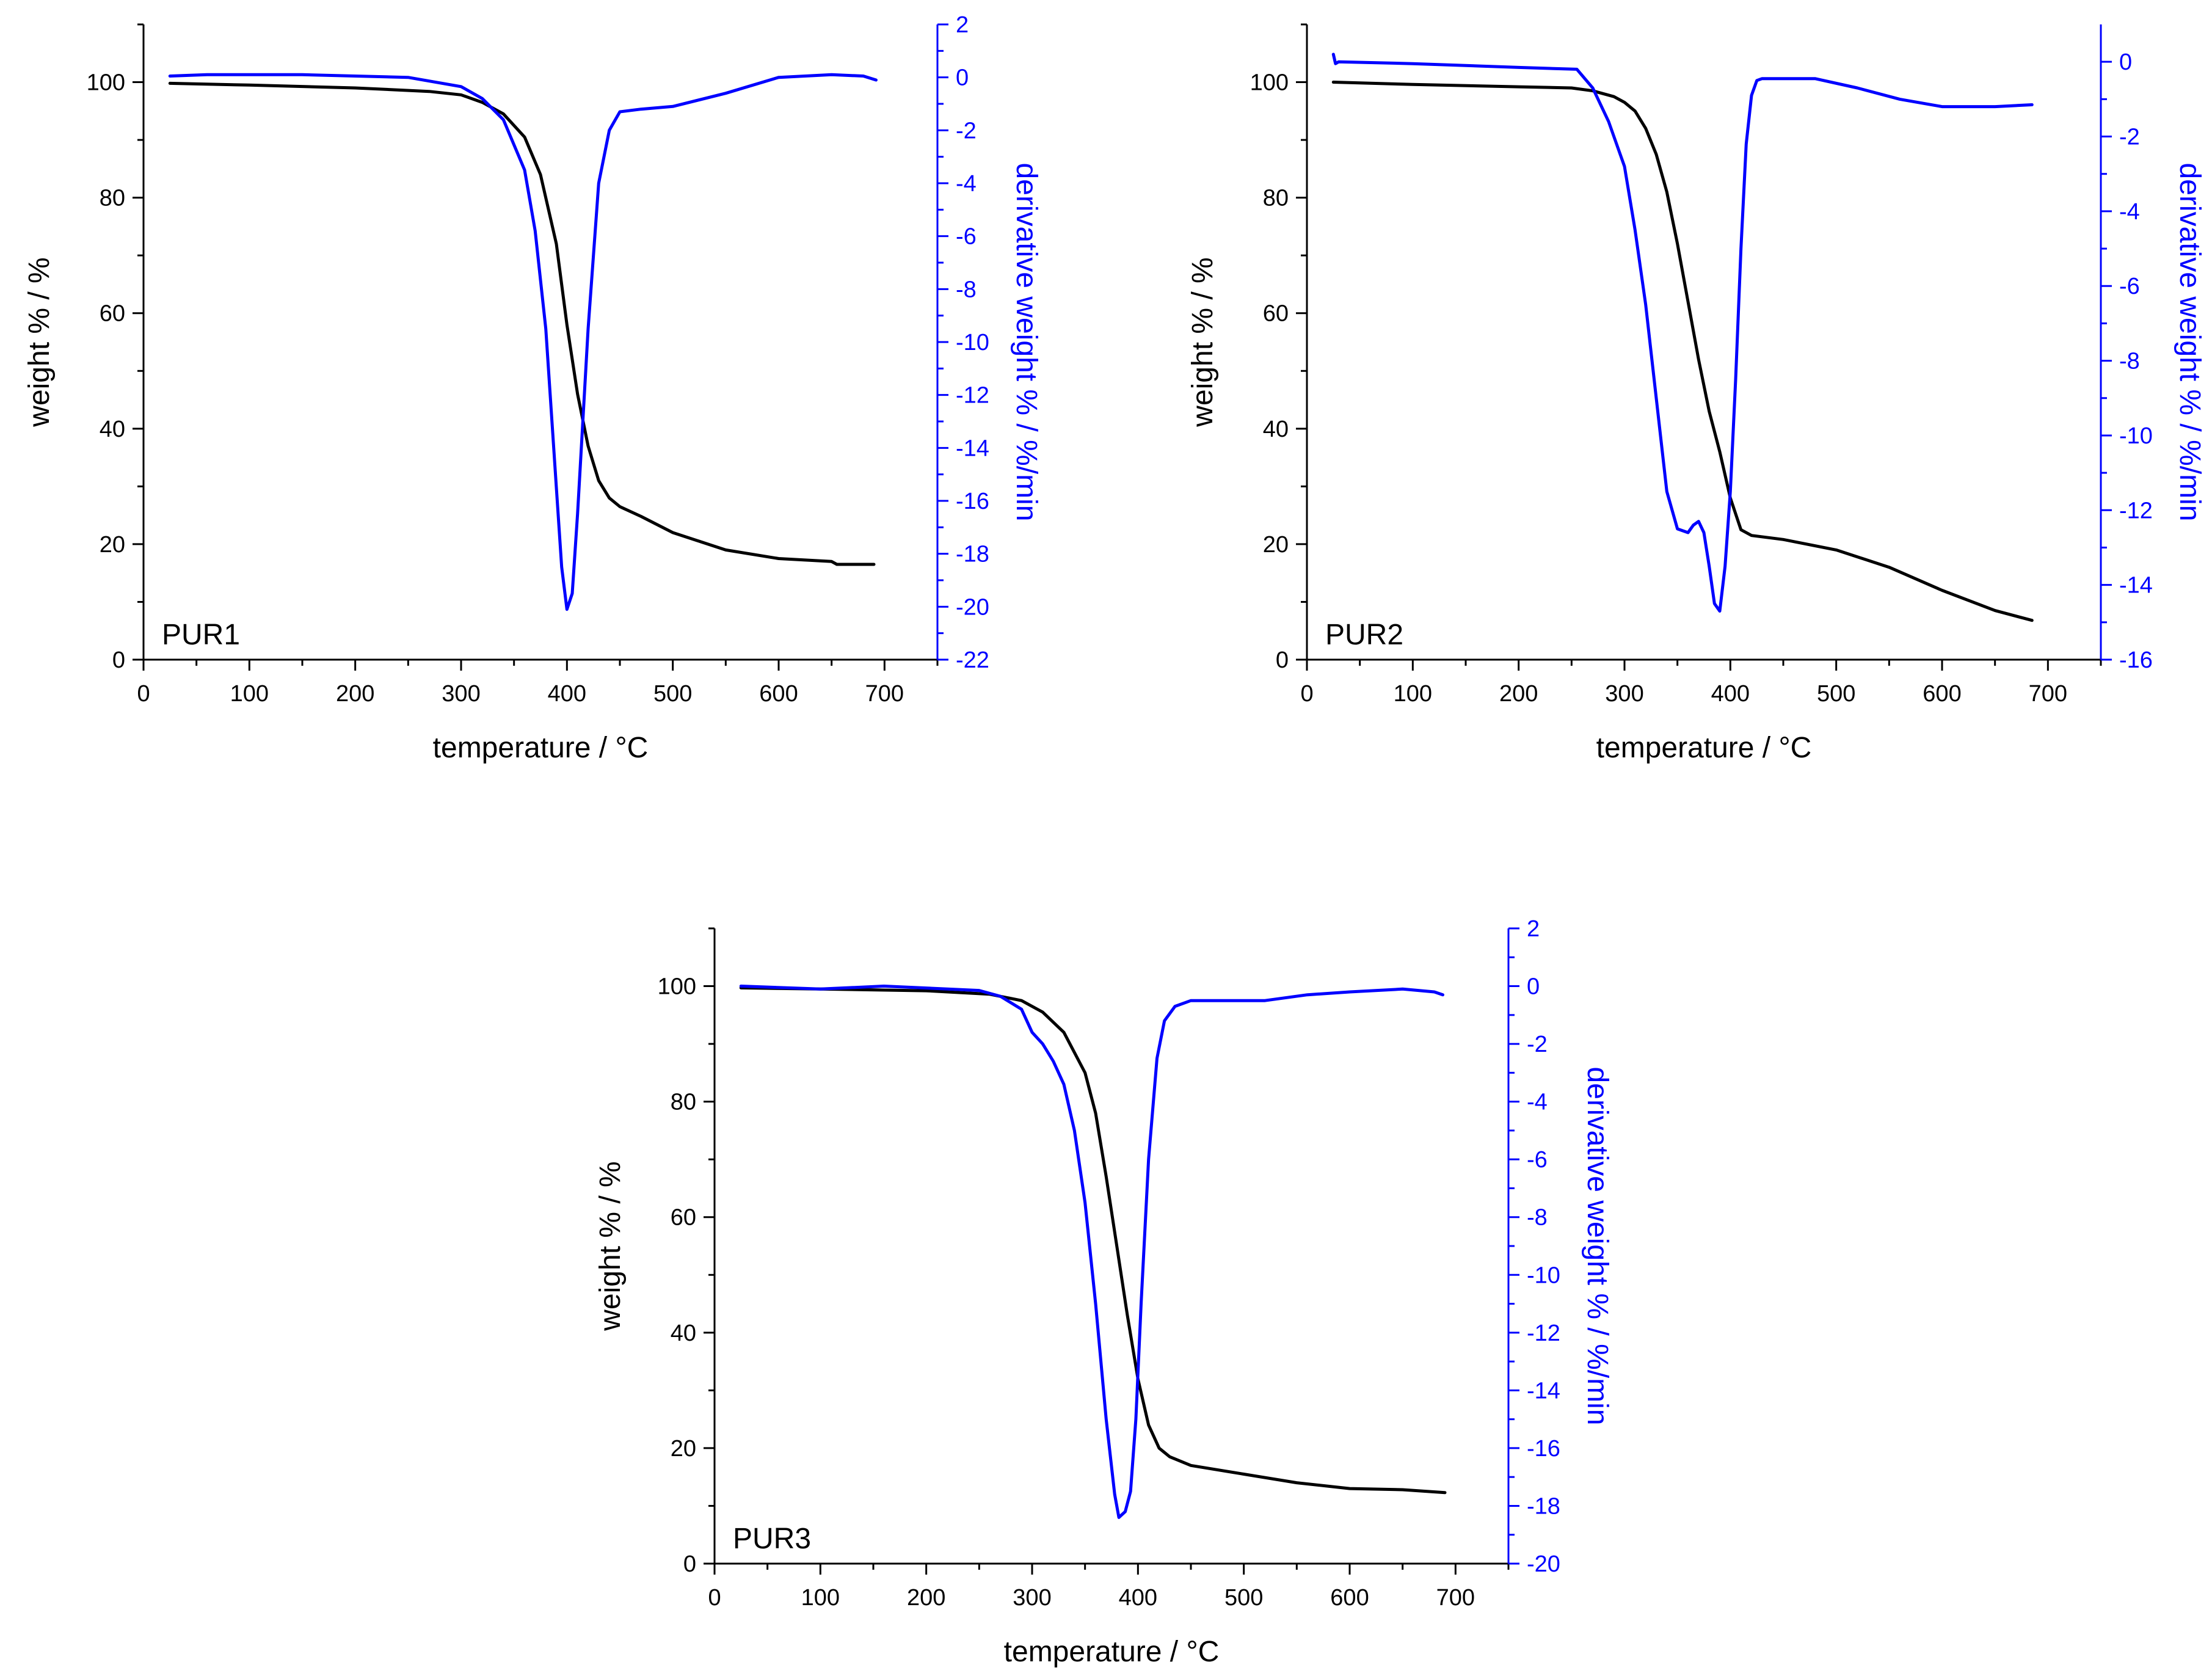 This screenshot has width=2212, height=1676. What do you see at coordinates (689, 1564) in the screenshot?
I see `y-tick-label-pur3: 0` at bounding box center [689, 1564].